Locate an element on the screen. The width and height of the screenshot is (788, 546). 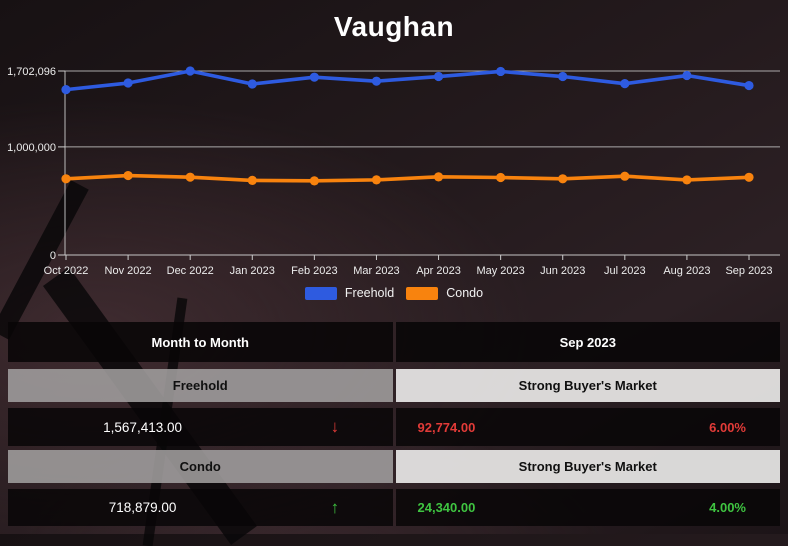
freehold-label-row: Freehold Strong Buyer's Market is located at coordinates (394, 385).